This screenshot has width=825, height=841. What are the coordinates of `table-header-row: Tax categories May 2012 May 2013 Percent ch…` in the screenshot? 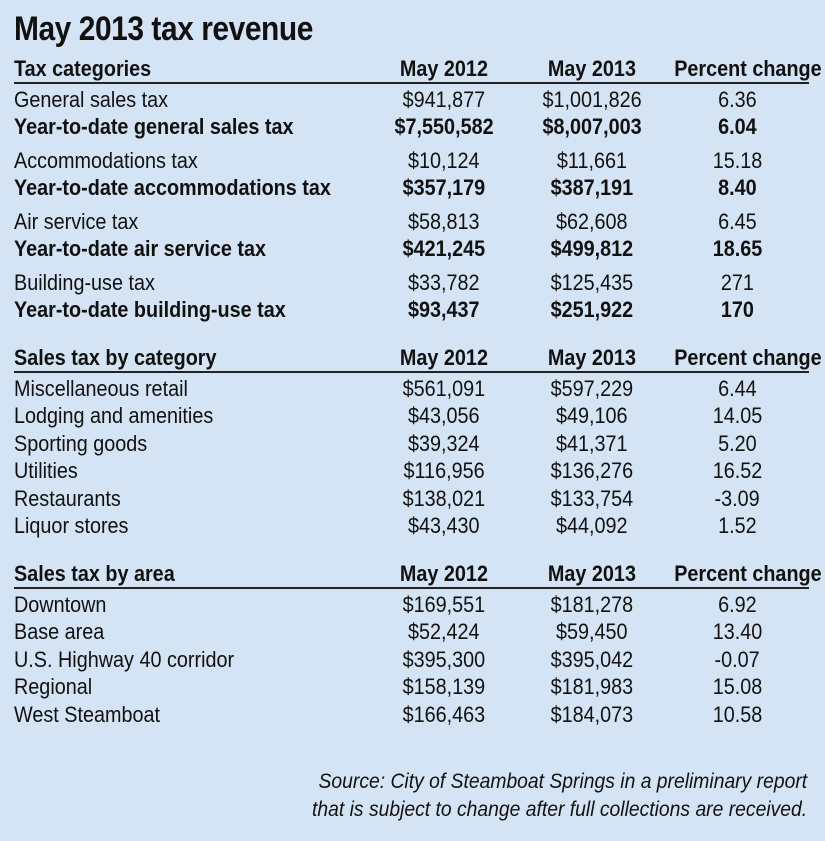 It's located at (418, 70).